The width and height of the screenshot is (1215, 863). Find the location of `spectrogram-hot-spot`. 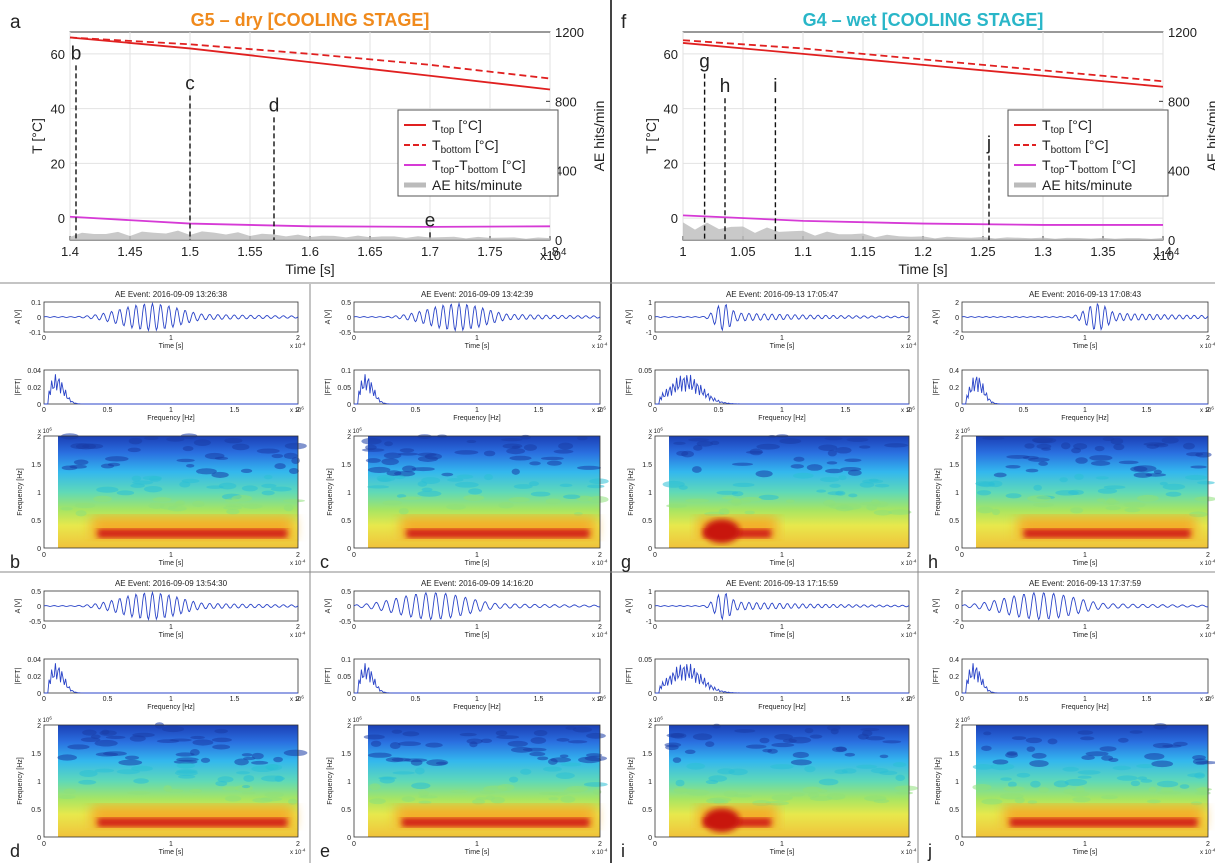

spectrogram-hot-spot is located at coordinates (721, 820).